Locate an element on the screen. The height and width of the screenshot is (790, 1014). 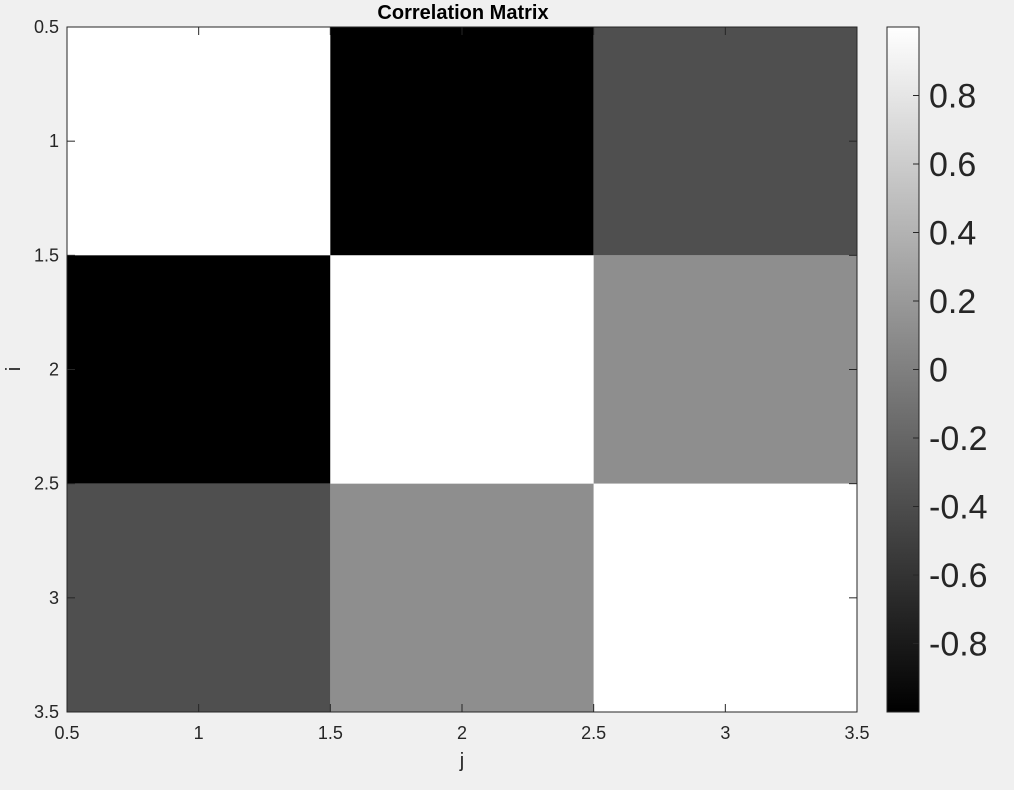
colorbar-axis: 0.8 0.6 0.4 0.2 0 -0.2 -0.4 -0.6 -0.8 is located at coordinates (950, 371).